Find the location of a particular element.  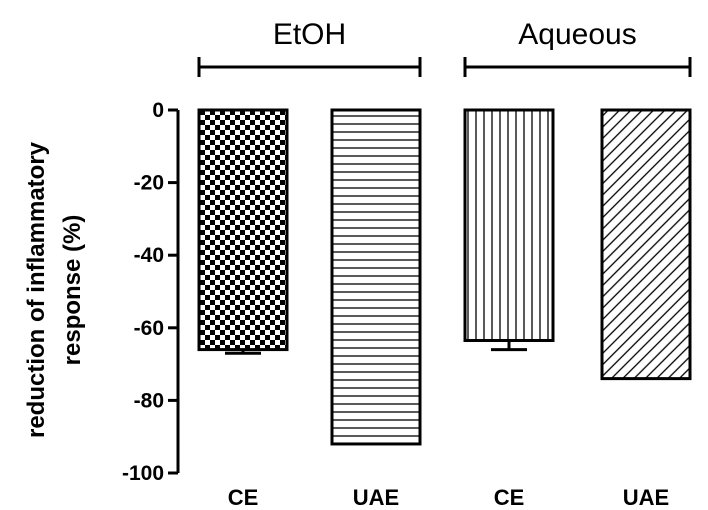

y-tick-label: -100 is located at coordinates (143, 473).